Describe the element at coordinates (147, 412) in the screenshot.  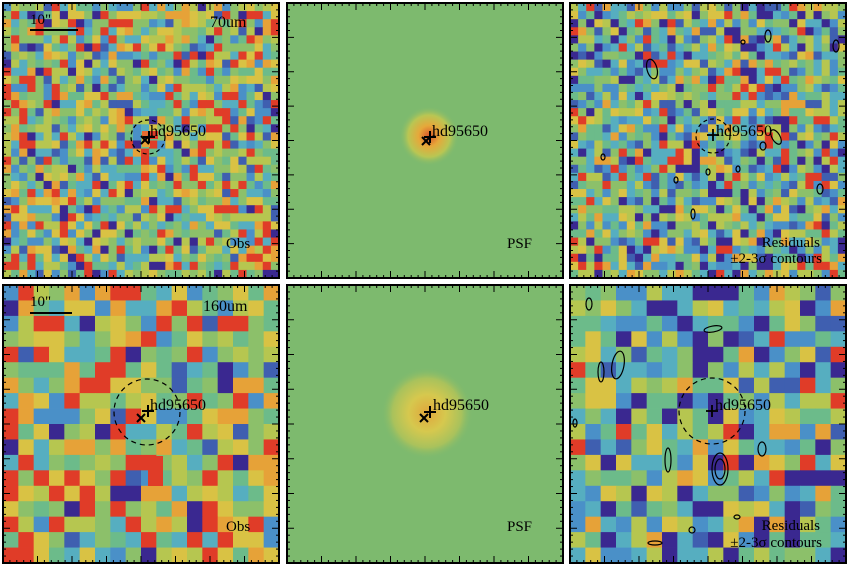
I see `aperture-circle` at that location.